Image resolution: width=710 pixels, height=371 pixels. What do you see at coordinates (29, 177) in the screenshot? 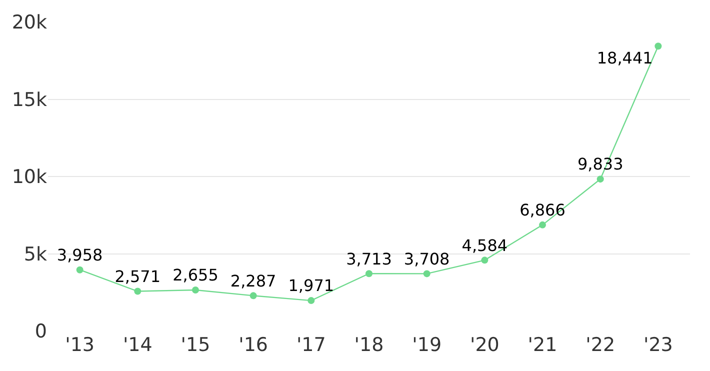
I see `y-tick-label: 10k` at bounding box center [29, 177].